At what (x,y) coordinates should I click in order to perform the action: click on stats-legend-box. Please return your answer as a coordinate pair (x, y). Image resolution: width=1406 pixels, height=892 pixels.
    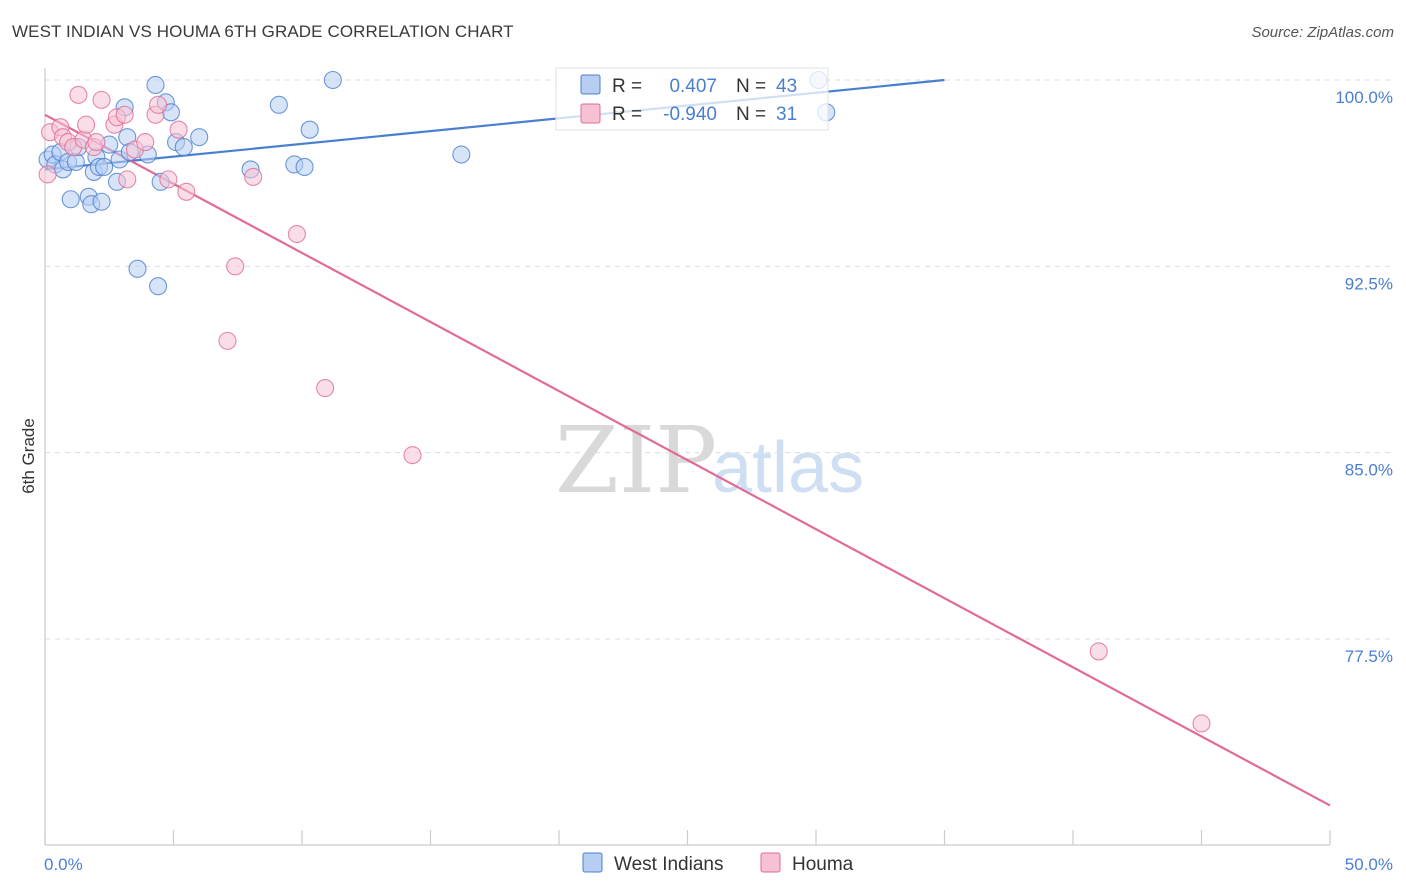
    Looking at the image, I should click on (692, 99).